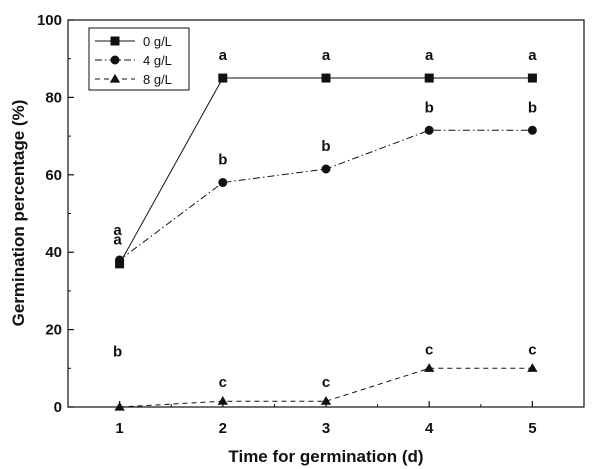 The image size is (604, 469). I want to click on x-tick-label: 3, so click(326, 428).